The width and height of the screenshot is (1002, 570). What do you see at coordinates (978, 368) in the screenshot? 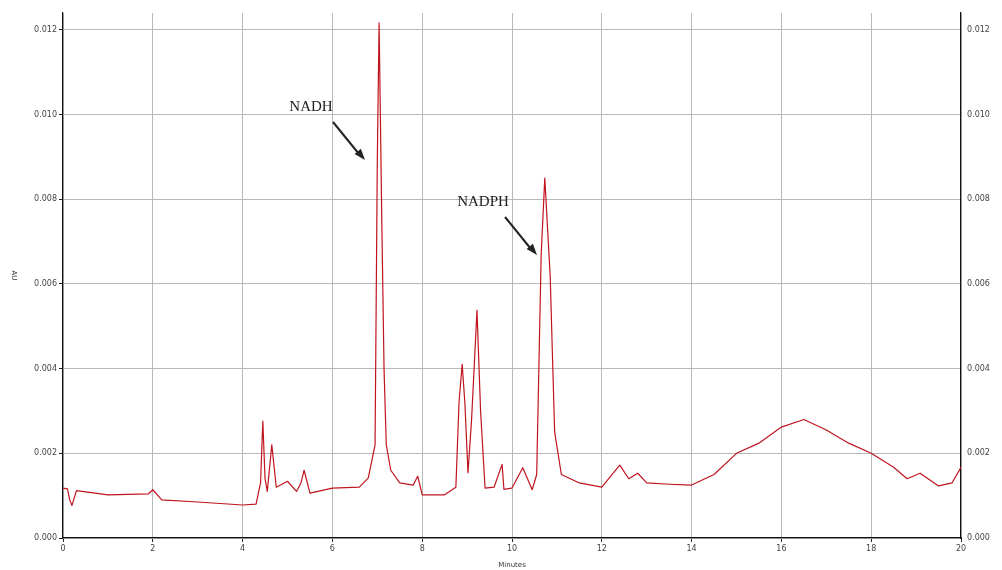
I see `y2-tick-label: 0.004` at bounding box center [978, 368].